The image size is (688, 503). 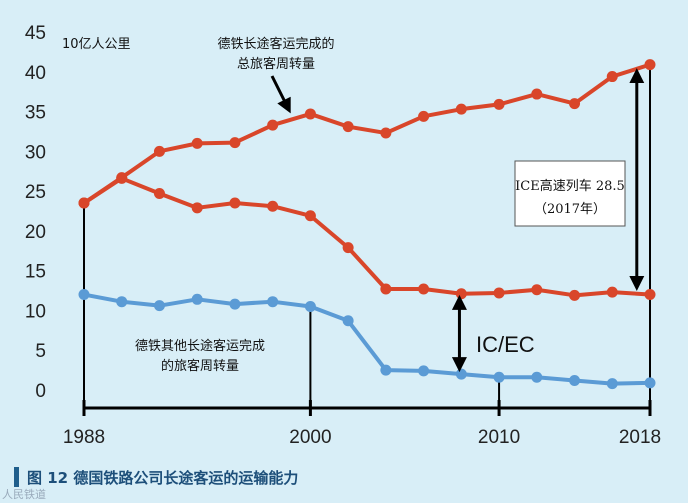 What do you see at coordinates (276, 64) in the screenshot?
I see `total-series-label-2: 总旅客周转量` at bounding box center [276, 64].